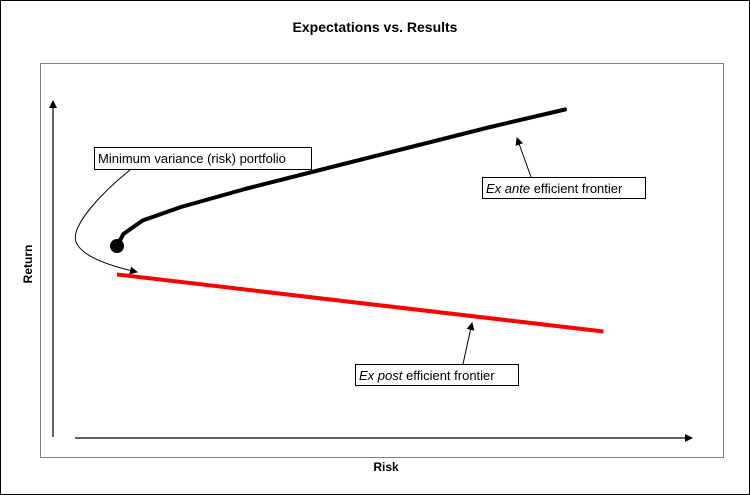 This screenshot has width=750, height=495. I want to click on min-variance-point, so click(117, 246).